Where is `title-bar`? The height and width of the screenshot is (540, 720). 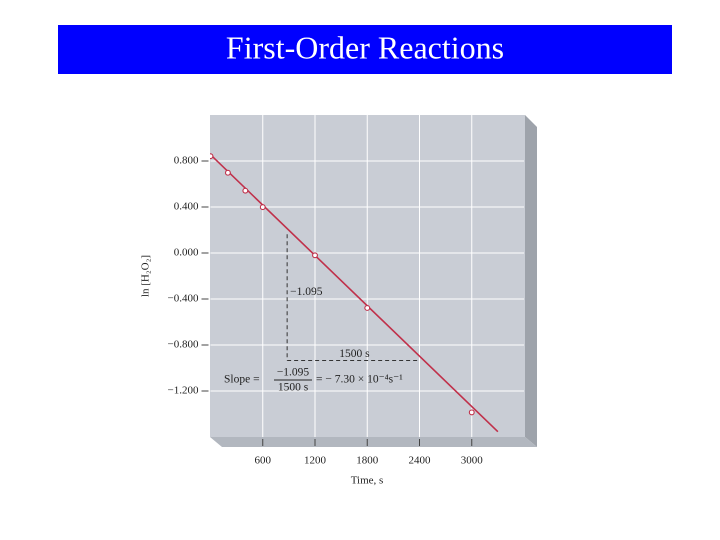 title-bar is located at coordinates (365, 49).